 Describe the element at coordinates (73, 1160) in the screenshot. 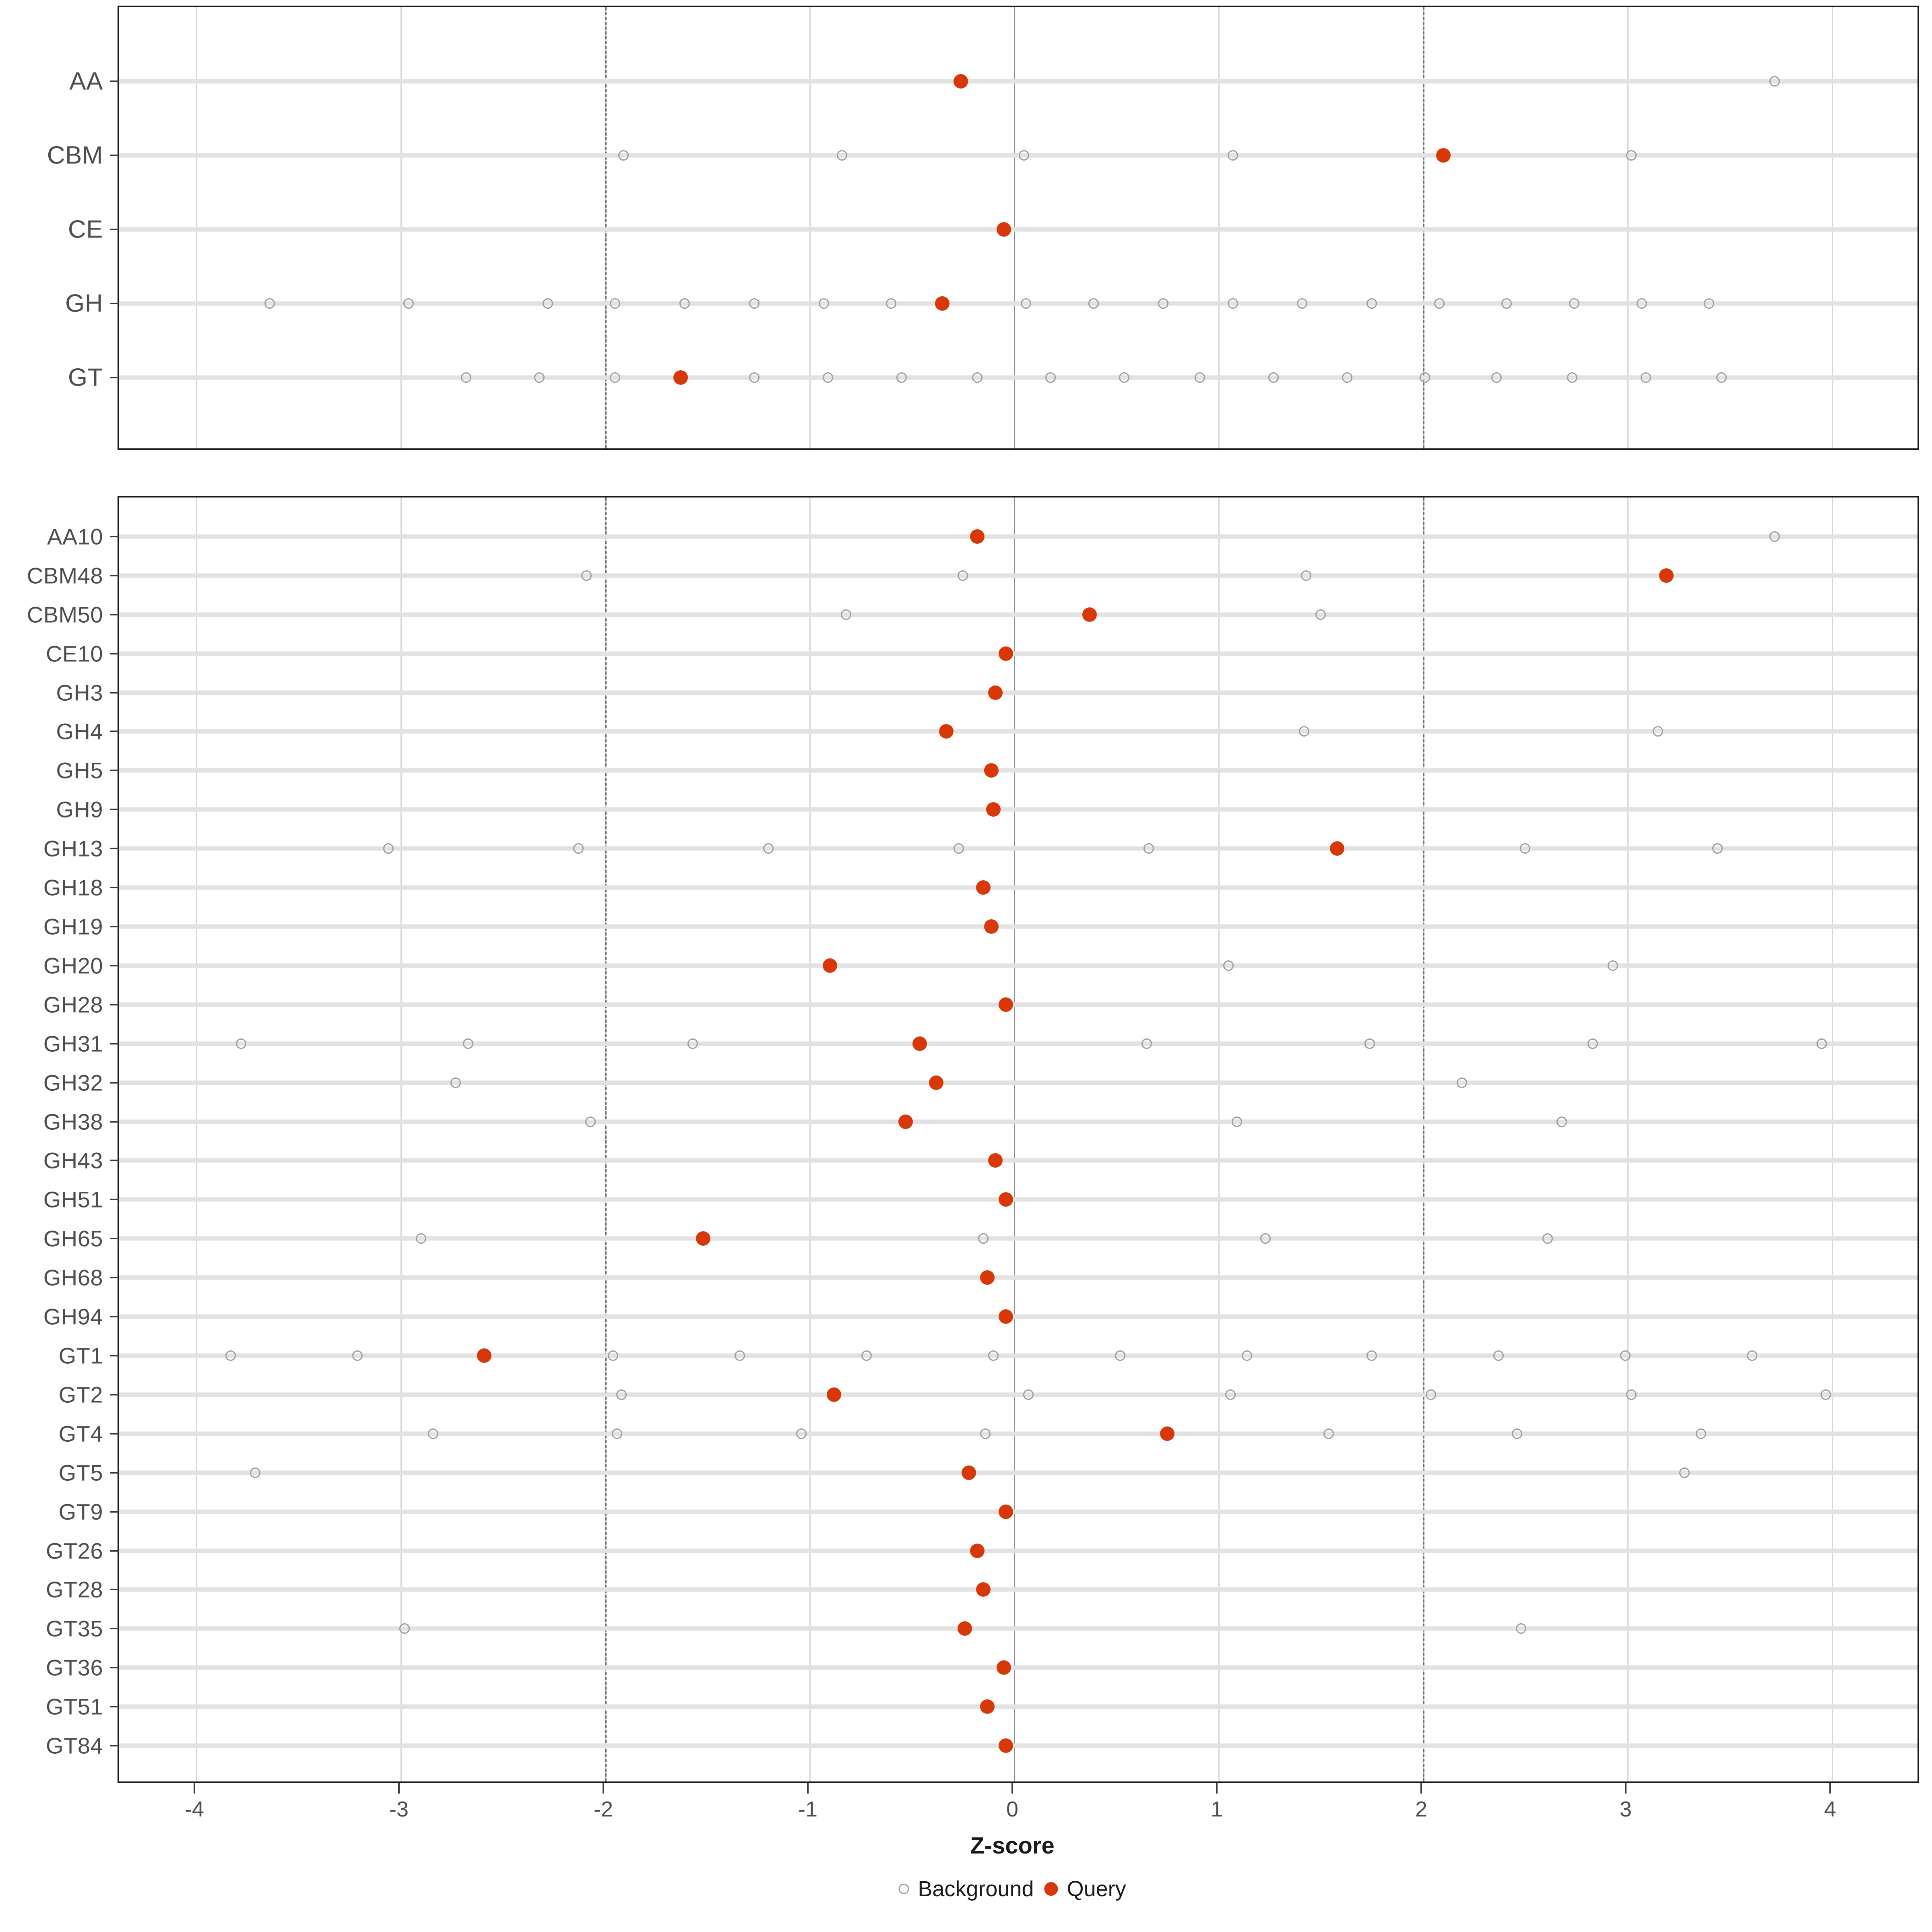

I see `y-axis-label-gh43: GH43` at that location.